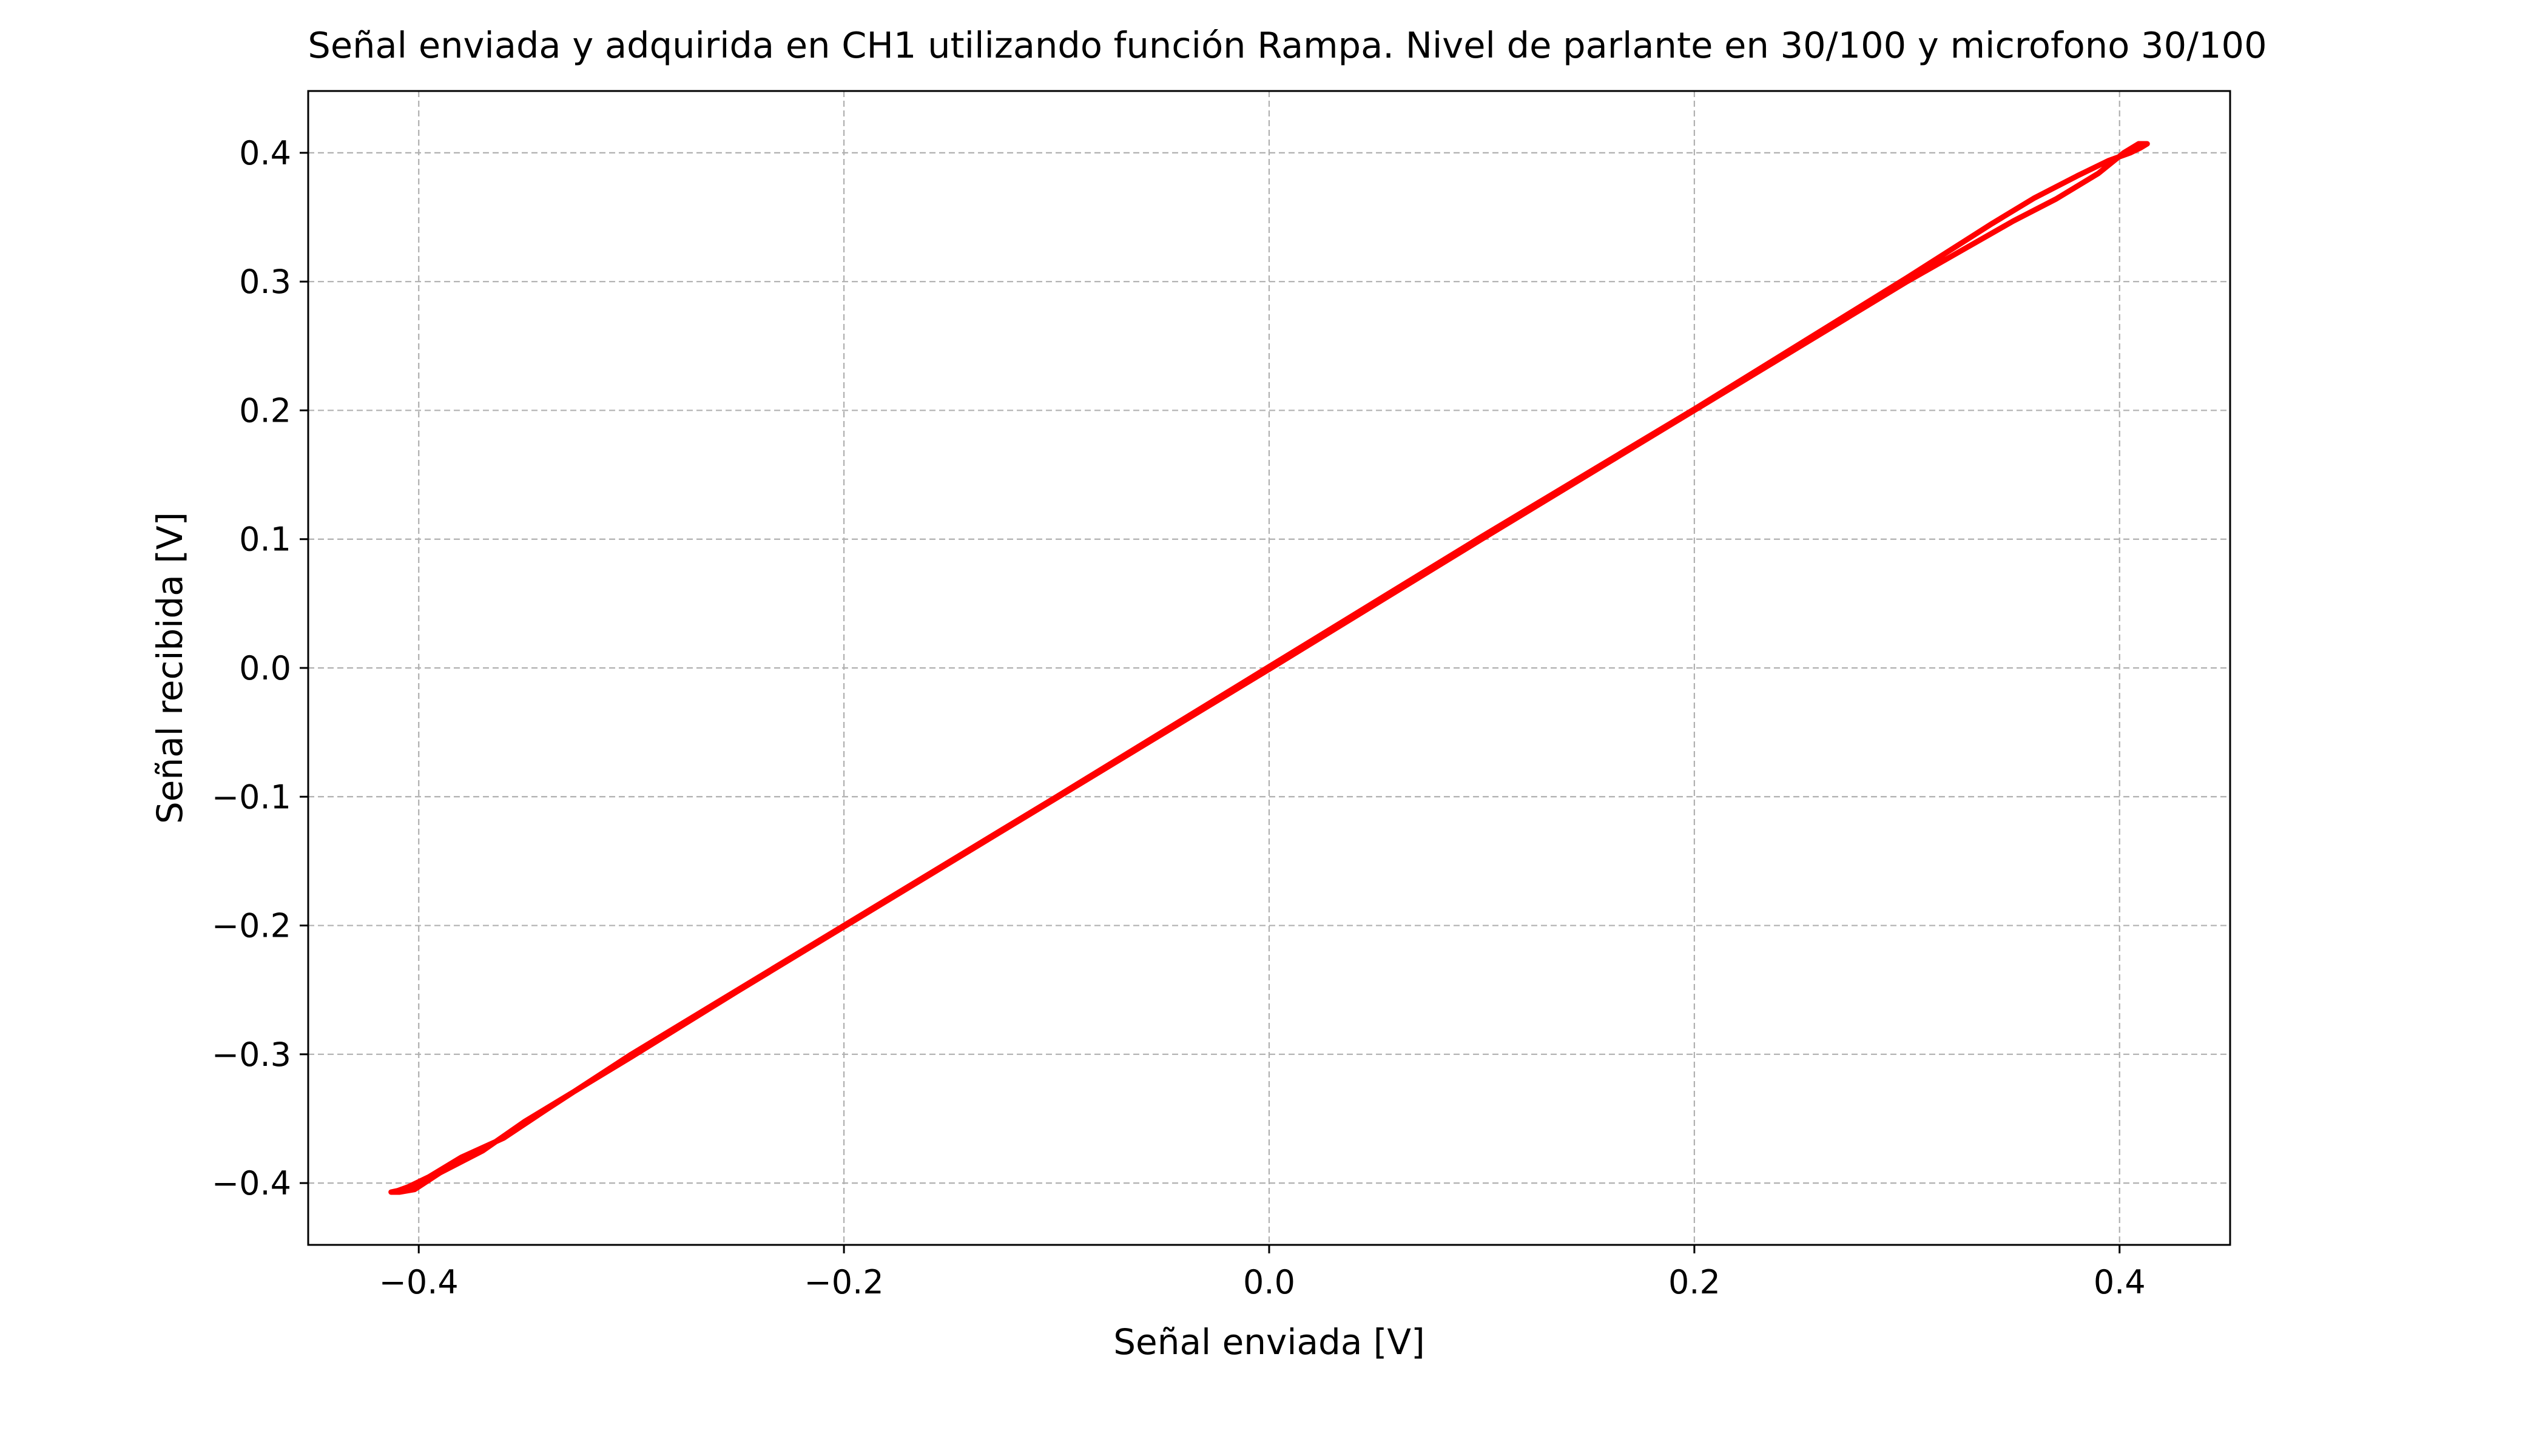  What do you see at coordinates (265, 153) in the screenshot?
I see `y-tick-label: 0.4` at bounding box center [265, 153].